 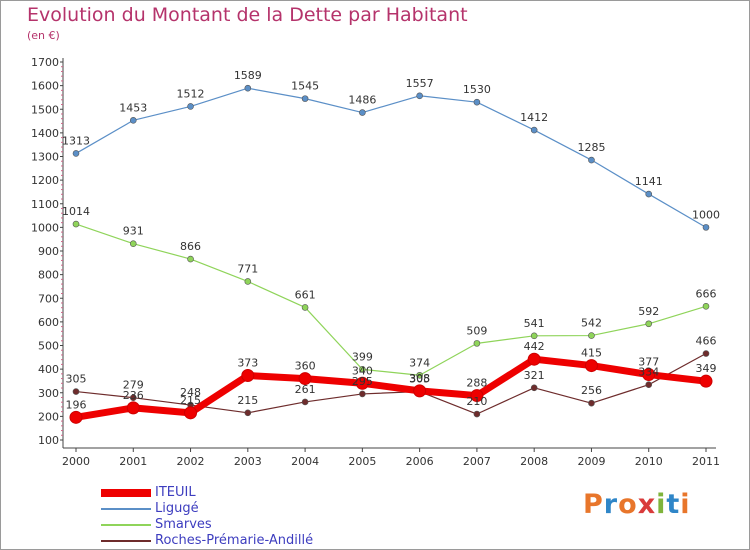 I want to click on y-tick-label: 200, so click(x=48, y=416).